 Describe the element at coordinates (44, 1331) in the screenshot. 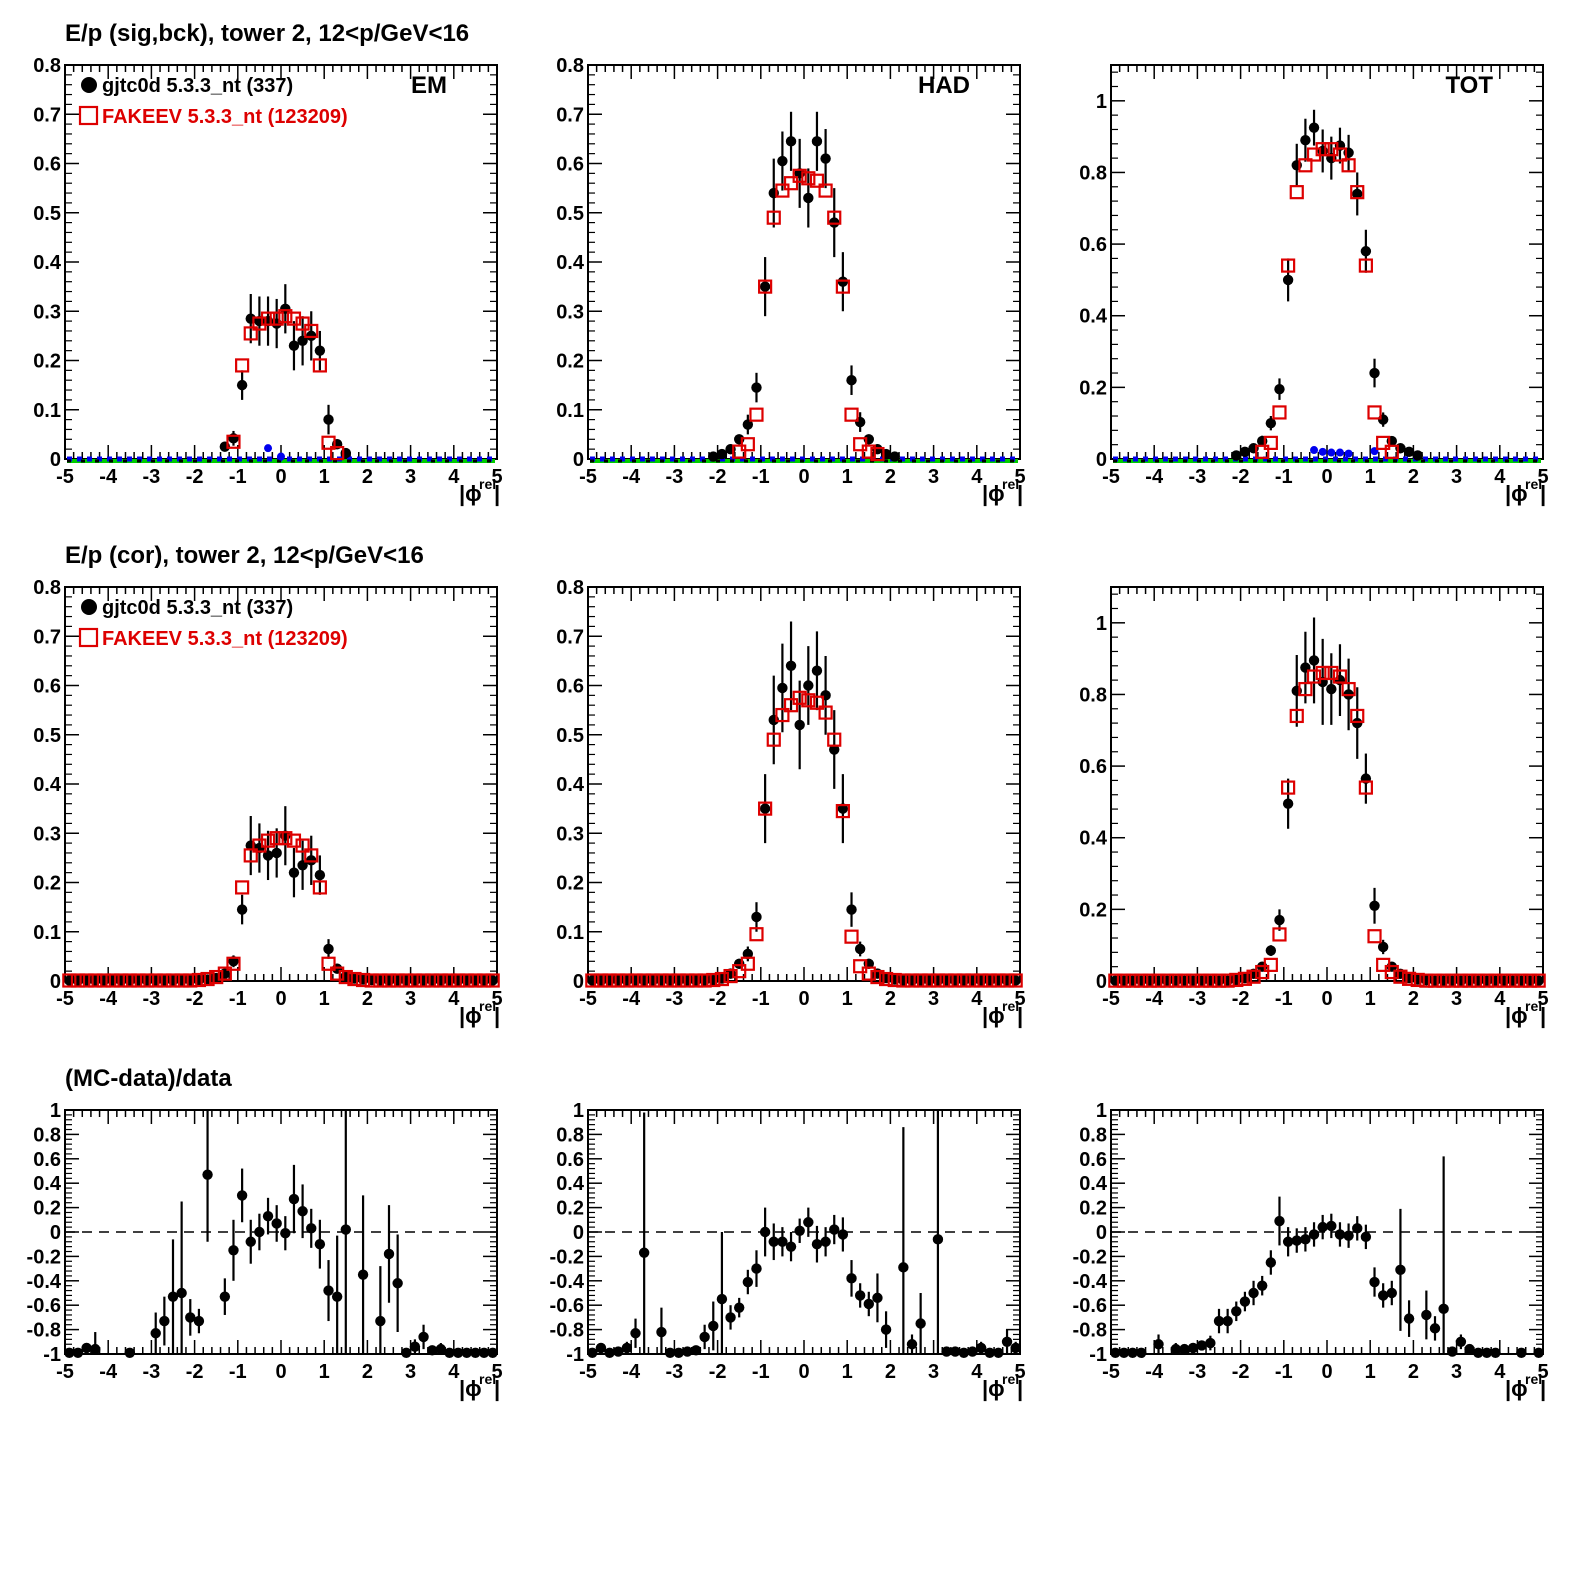

I see `y-tick-label: -0.8` at that location.